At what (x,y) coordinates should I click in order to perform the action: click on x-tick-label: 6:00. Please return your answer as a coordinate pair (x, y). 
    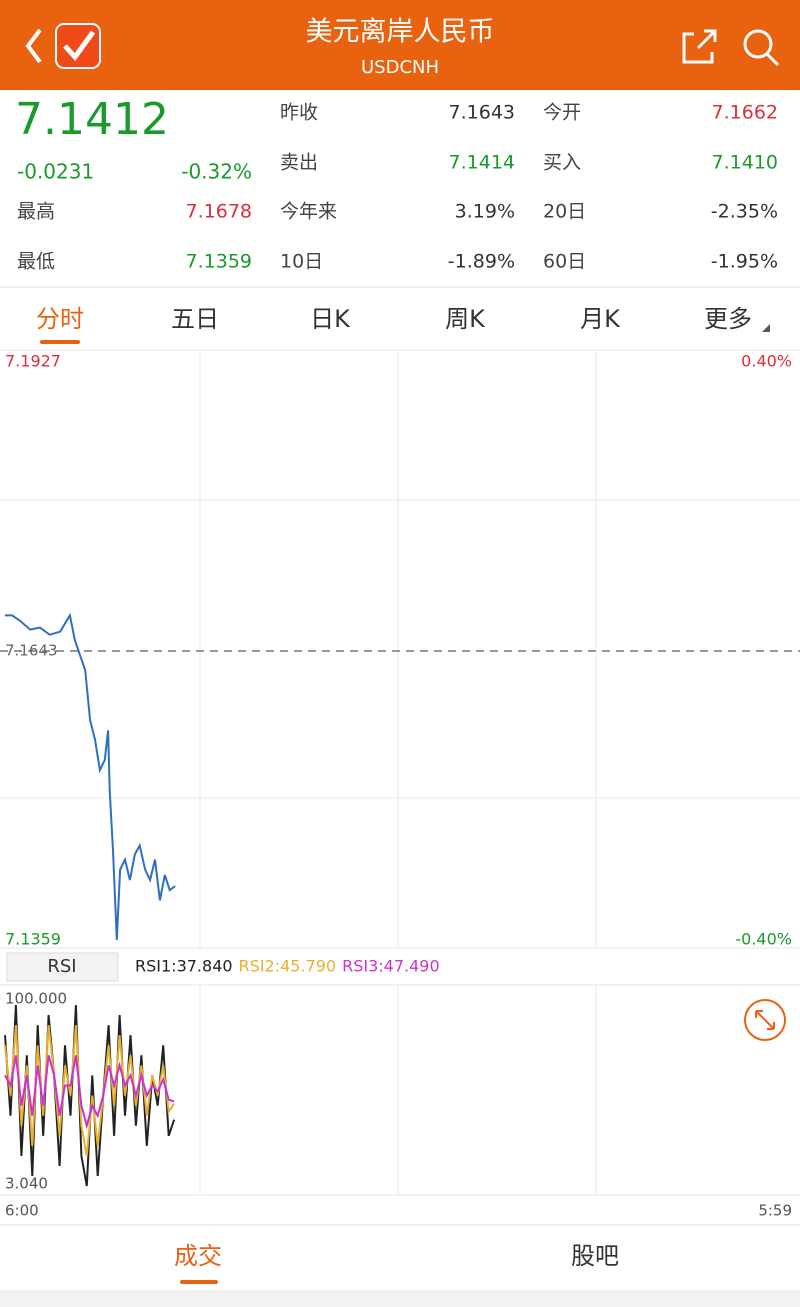
    Looking at the image, I should click on (22, 1211).